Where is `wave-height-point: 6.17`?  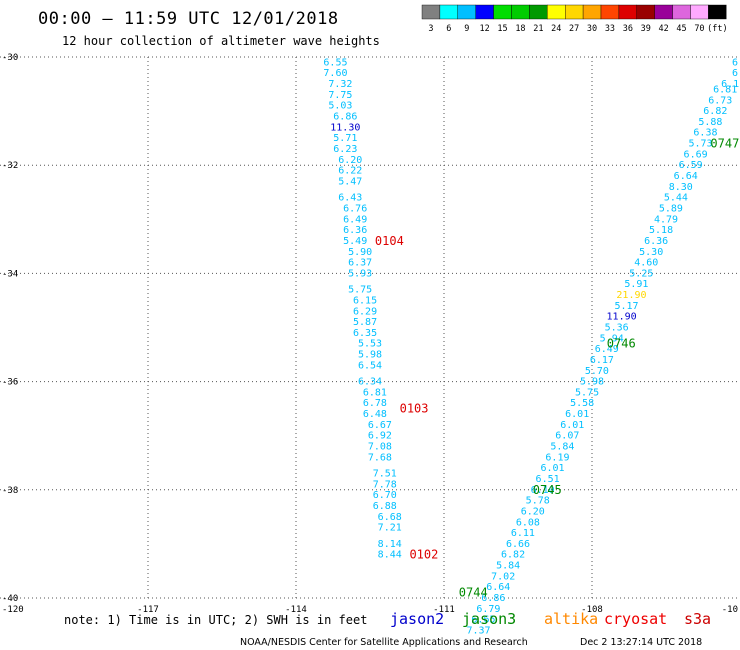
wave-height-point: 6.17 is located at coordinates (602, 360).